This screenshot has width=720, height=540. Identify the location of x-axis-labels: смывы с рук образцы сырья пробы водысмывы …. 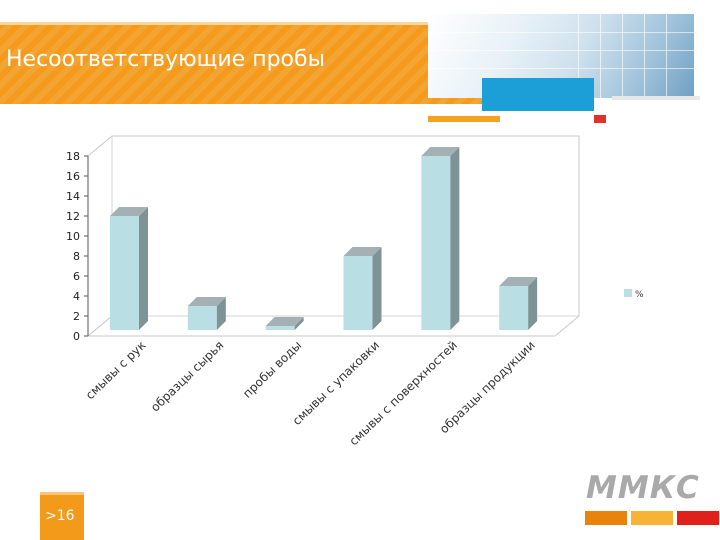
(310, 393).